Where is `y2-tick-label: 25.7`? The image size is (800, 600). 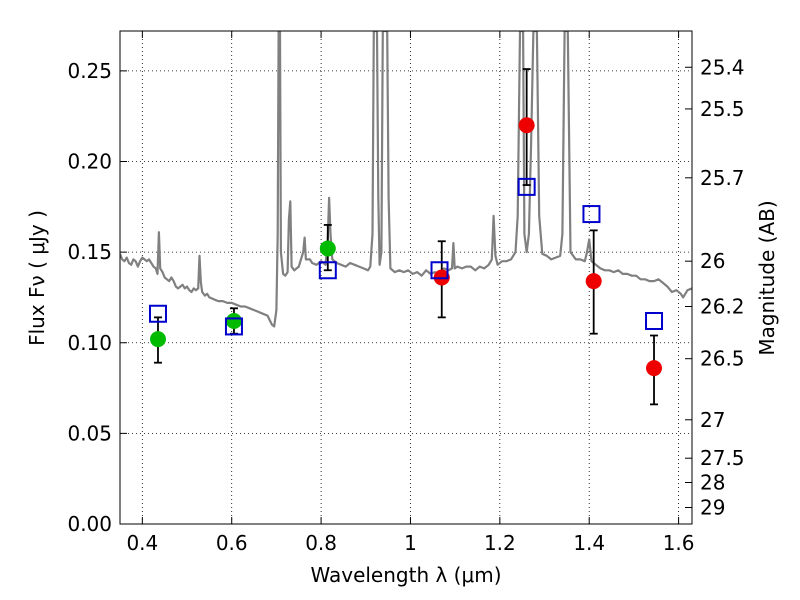
y2-tick-label: 25.7 is located at coordinates (722, 178).